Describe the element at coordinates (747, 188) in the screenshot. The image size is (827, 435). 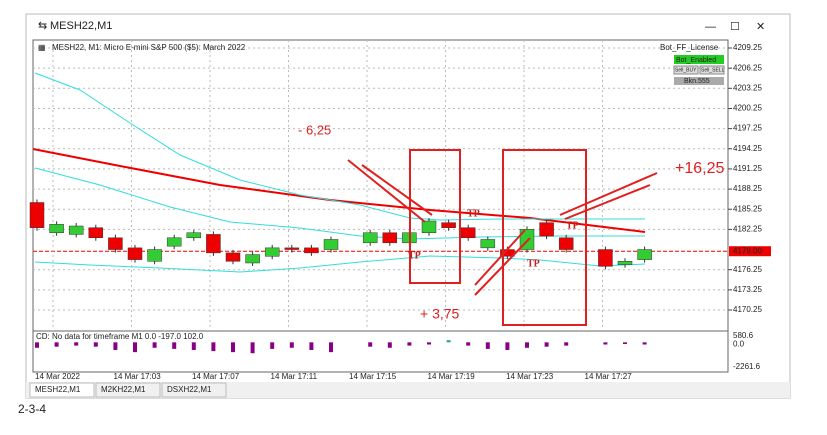
I see `price-label: 4188.25` at that location.